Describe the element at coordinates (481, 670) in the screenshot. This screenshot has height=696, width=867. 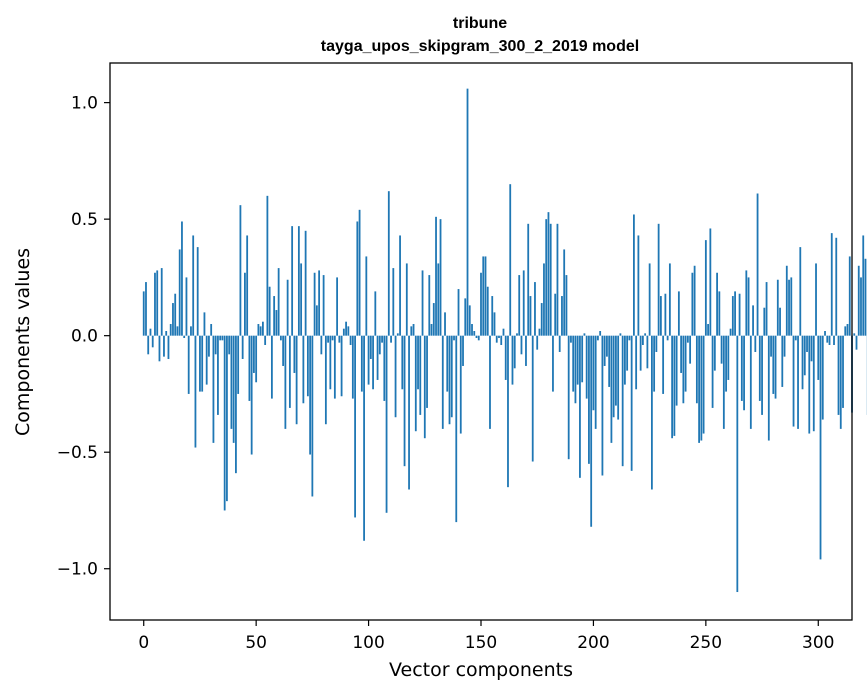
I see `x-axis-label: Vector components` at that location.